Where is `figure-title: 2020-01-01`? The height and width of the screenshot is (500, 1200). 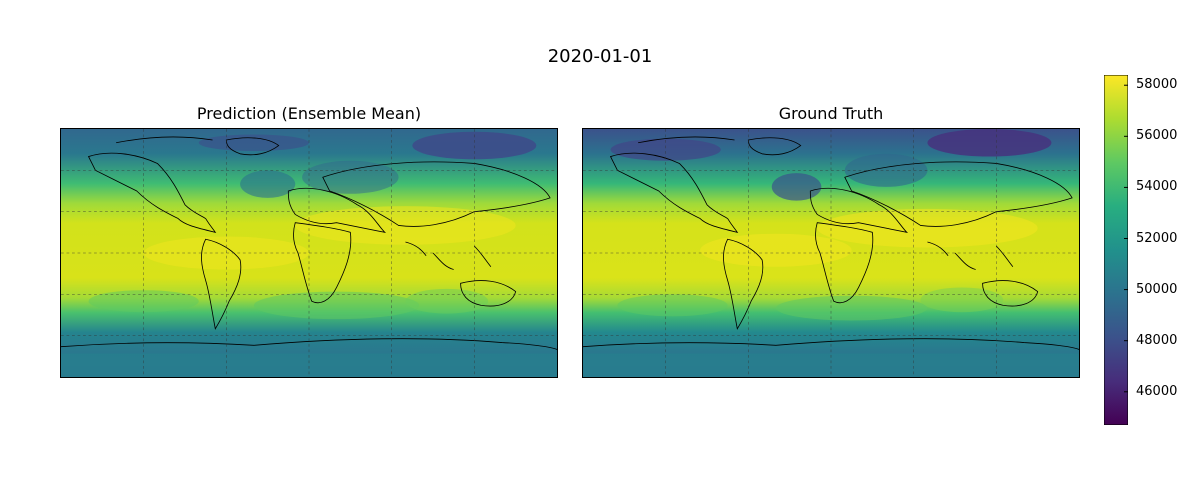 figure-title: 2020-01-01 is located at coordinates (600, 56).